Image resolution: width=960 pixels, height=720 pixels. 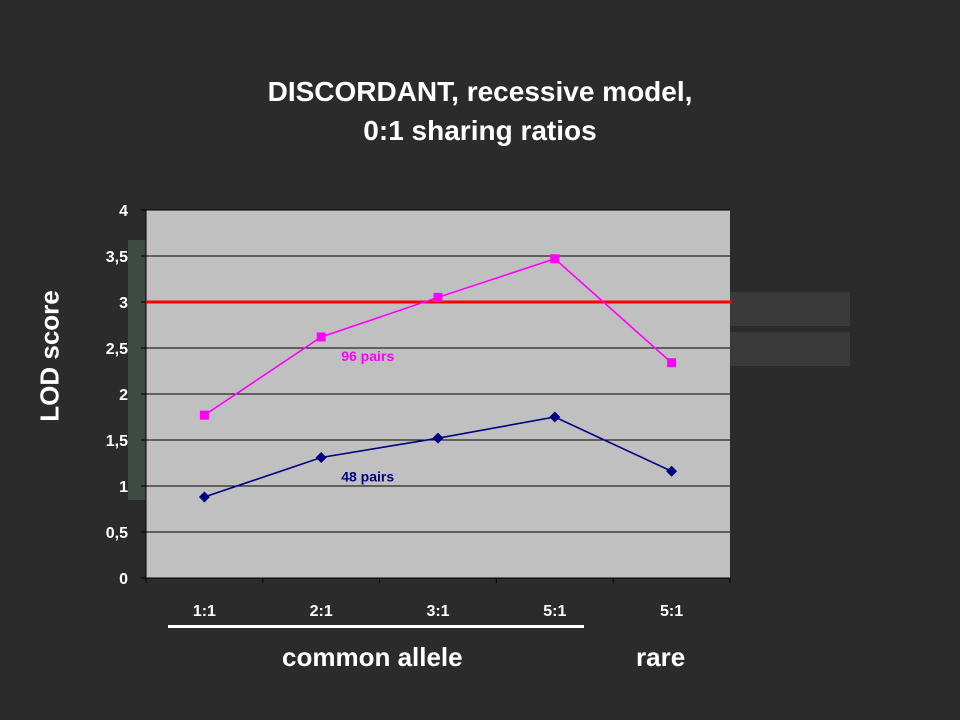 I want to click on x-tick-label: 2:1, so click(x=321, y=611).